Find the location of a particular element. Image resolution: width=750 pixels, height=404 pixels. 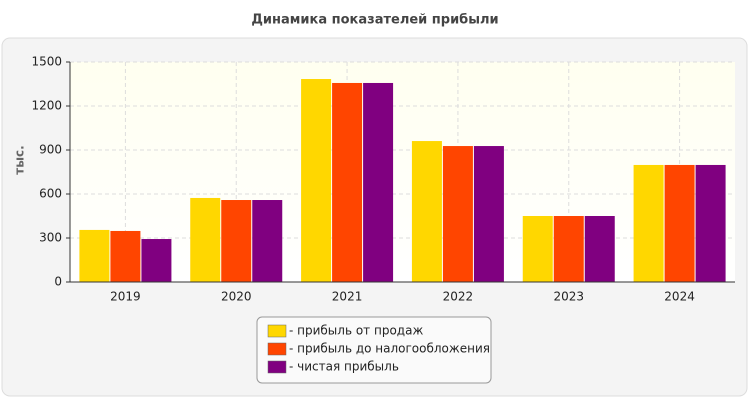

legend-label: - чистая прибыль is located at coordinates (344, 367).